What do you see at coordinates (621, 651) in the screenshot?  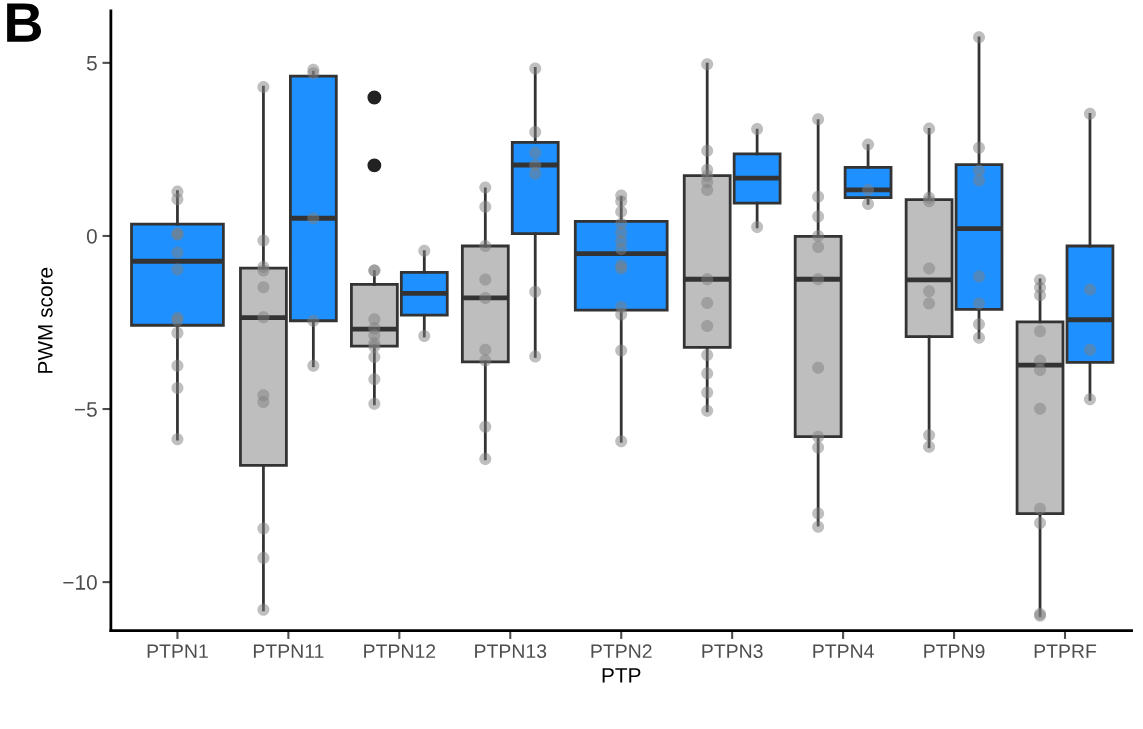 I see `x-tick-label: PTPN2` at bounding box center [621, 651].